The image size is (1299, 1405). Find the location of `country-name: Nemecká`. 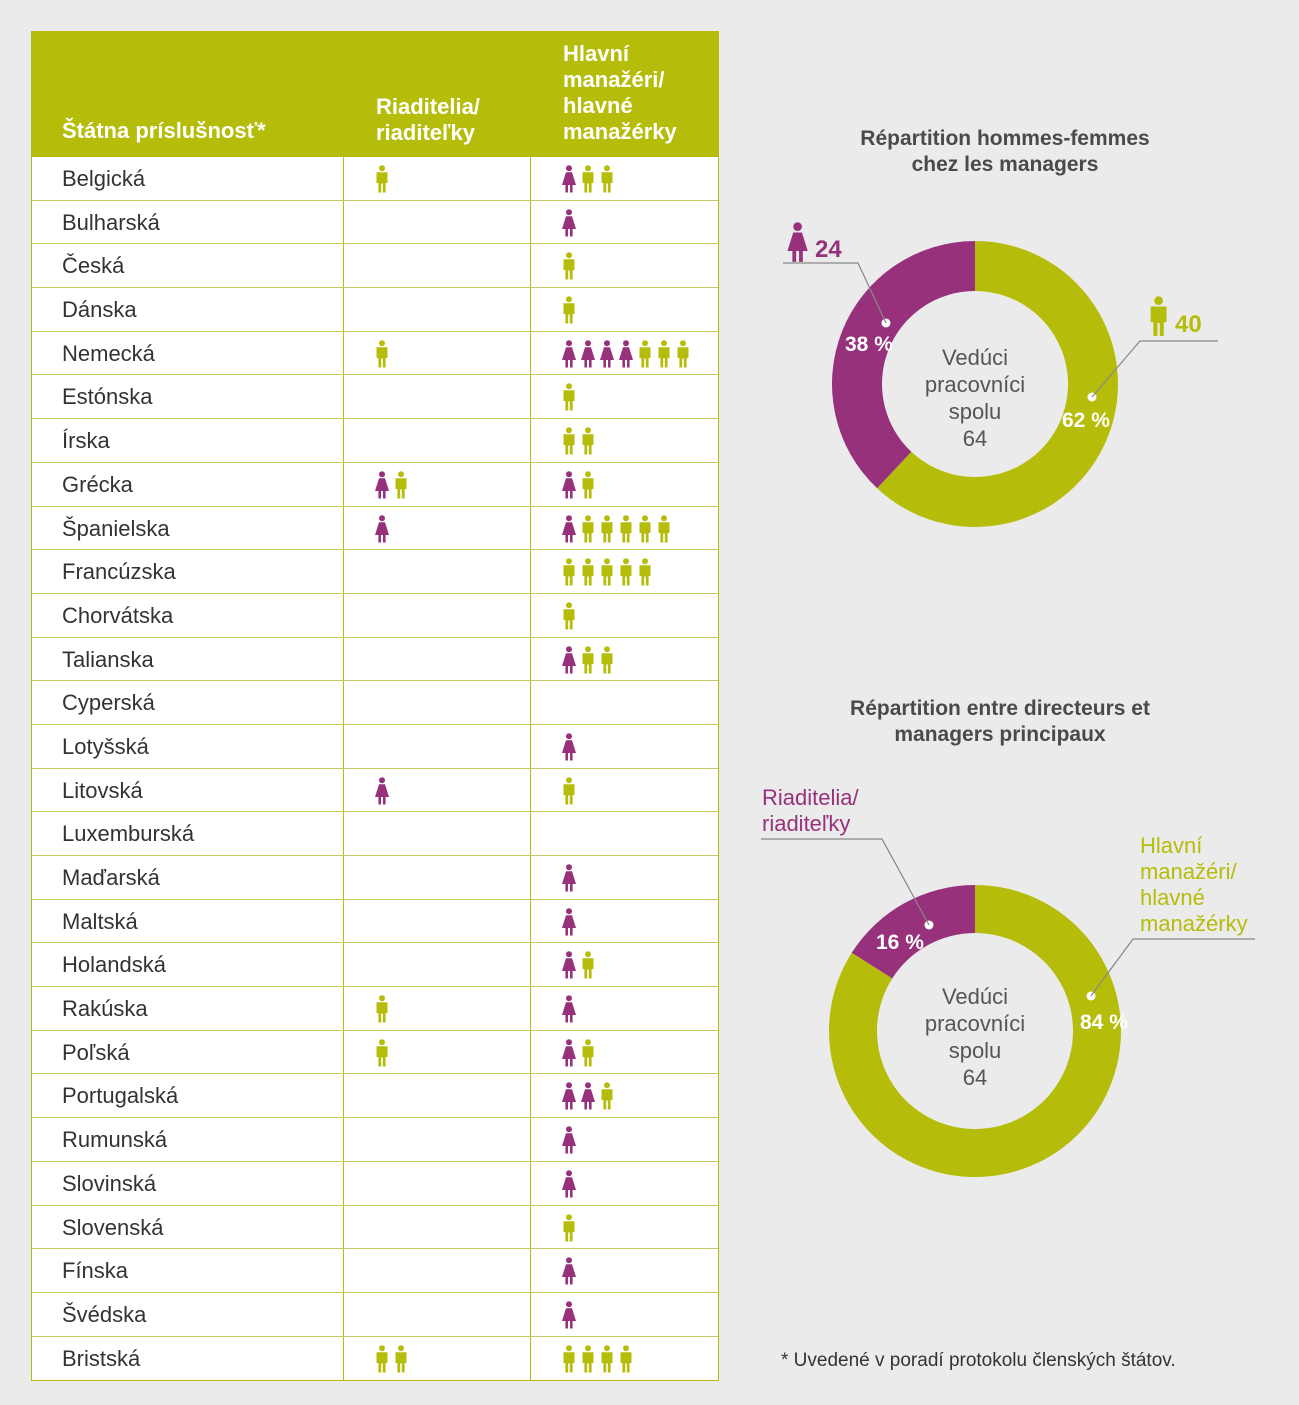

country-name: Nemecká is located at coordinates (108, 353).